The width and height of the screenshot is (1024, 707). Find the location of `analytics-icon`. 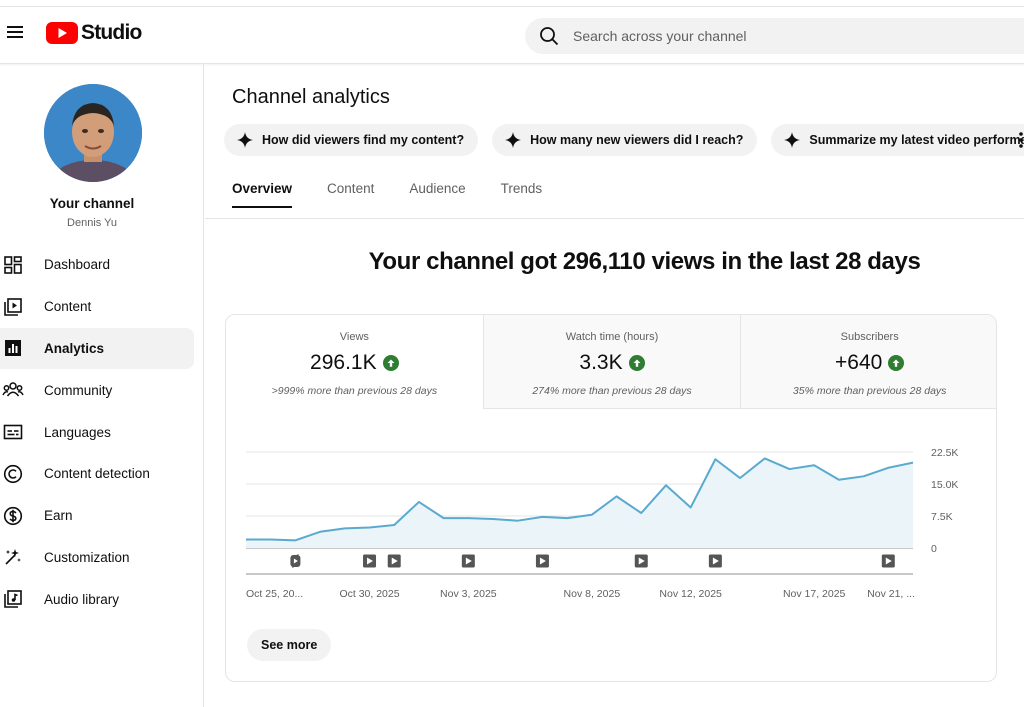

analytics-icon is located at coordinates (13, 348).